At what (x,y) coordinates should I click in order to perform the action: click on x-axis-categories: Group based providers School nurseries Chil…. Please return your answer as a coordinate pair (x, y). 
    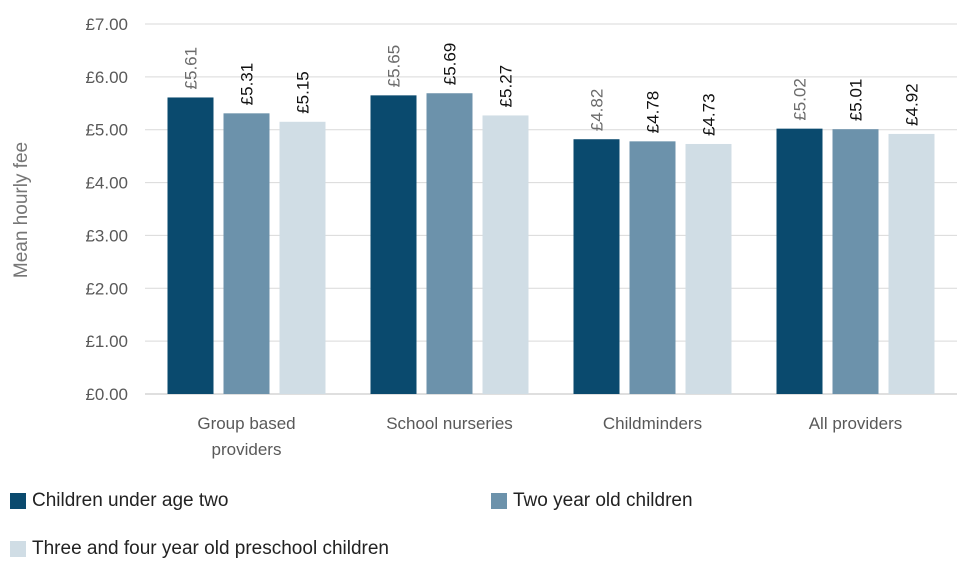
    Looking at the image, I should click on (549, 436).